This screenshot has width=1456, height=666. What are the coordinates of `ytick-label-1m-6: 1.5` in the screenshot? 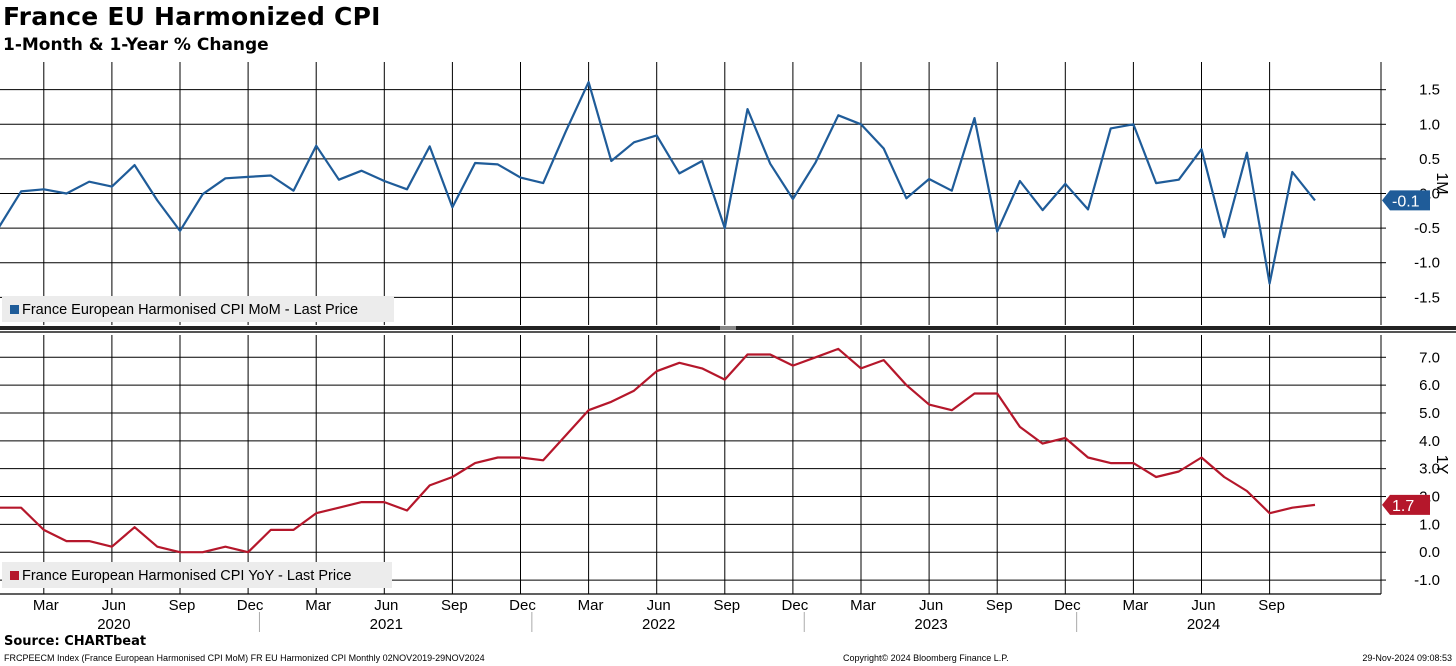 It's located at (1429, 90).